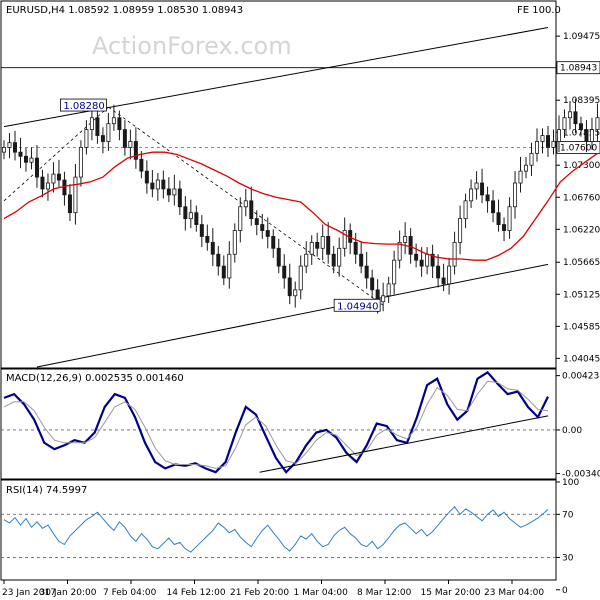  Describe the element at coordinates (539, 10) in the screenshot. I see `fe-label: FE 100.0` at that location.